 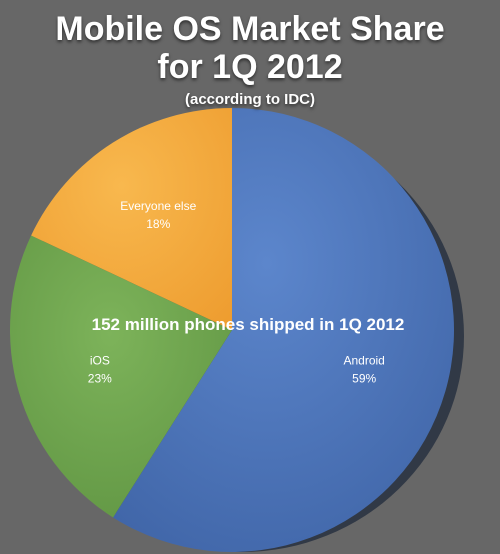 What do you see at coordinates (158, 206) in the screenshot?
I see `pie-label-everyone-else: Everyone else` at bounding box center [158, 206].